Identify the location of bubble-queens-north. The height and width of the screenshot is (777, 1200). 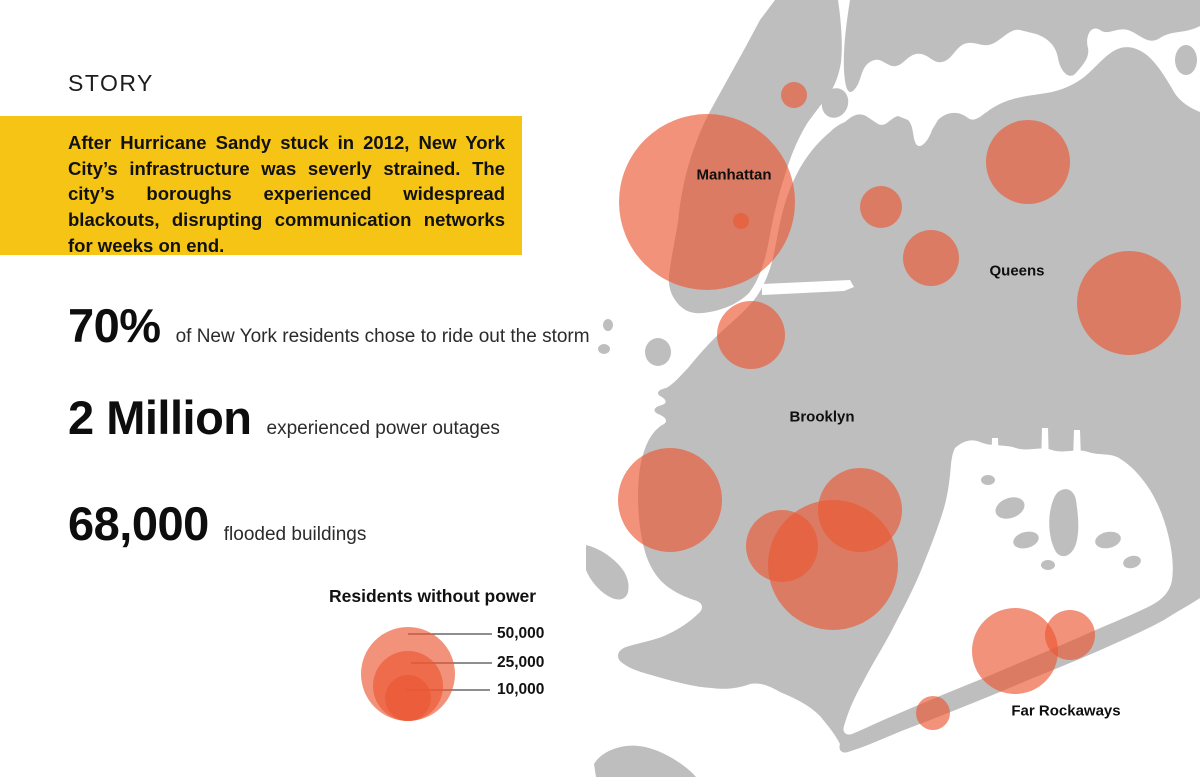
(1028, 162).